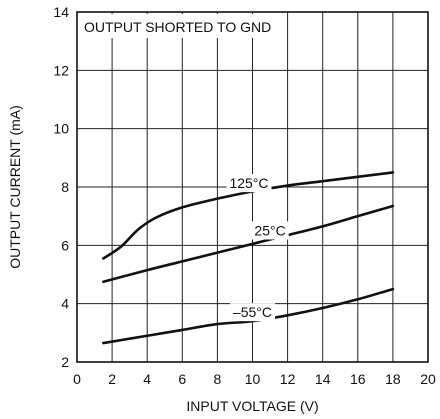 The height and width of the screenshot is (419, 440). I want to click on x-tick-label: 20, so click(428, 379).